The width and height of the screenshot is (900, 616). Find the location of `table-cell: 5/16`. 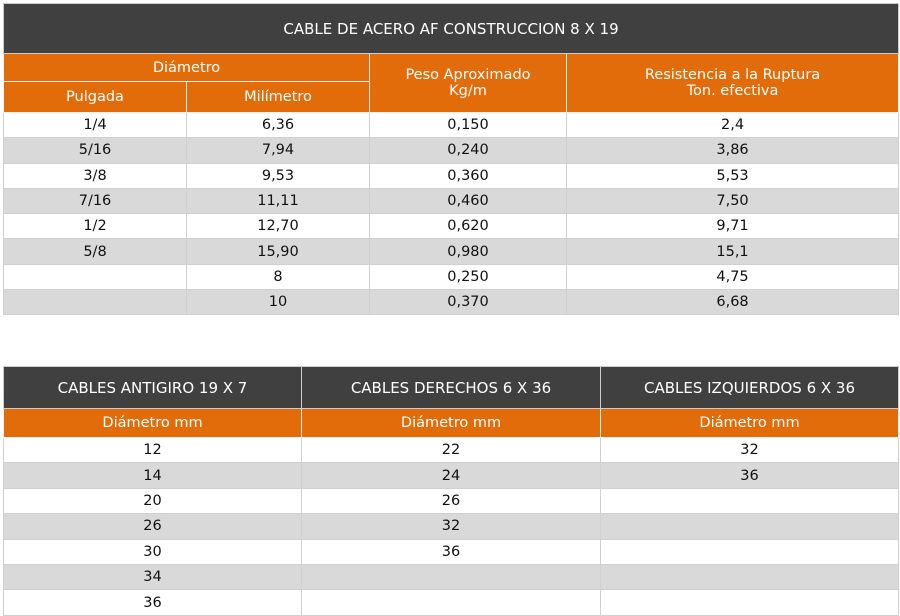

table-cell: 5/16 is located at coordinates (95, 150).